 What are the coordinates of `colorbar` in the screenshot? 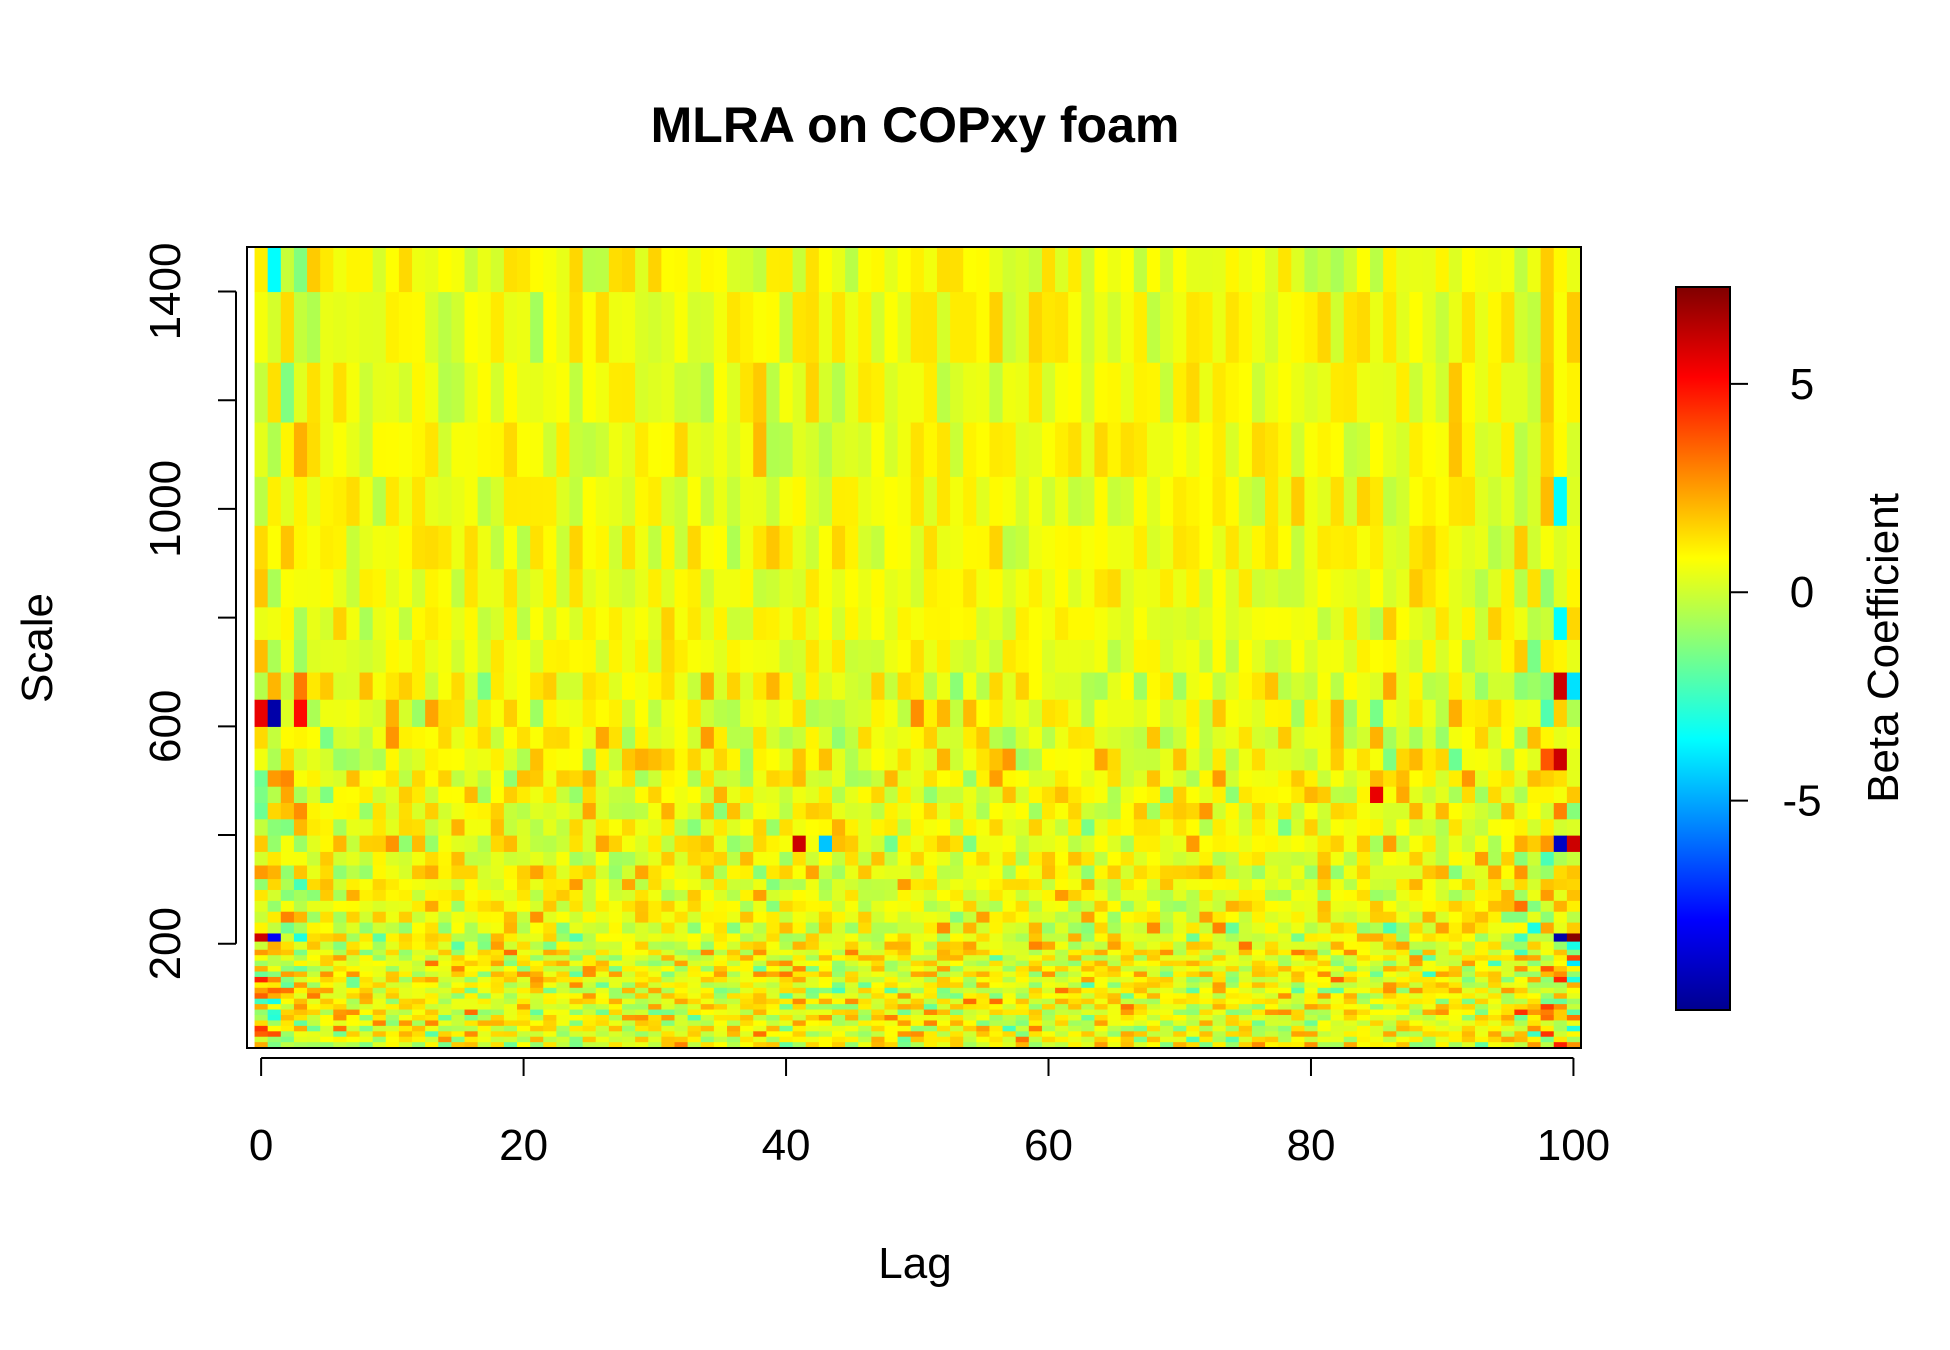 It's located at (1703, 648).